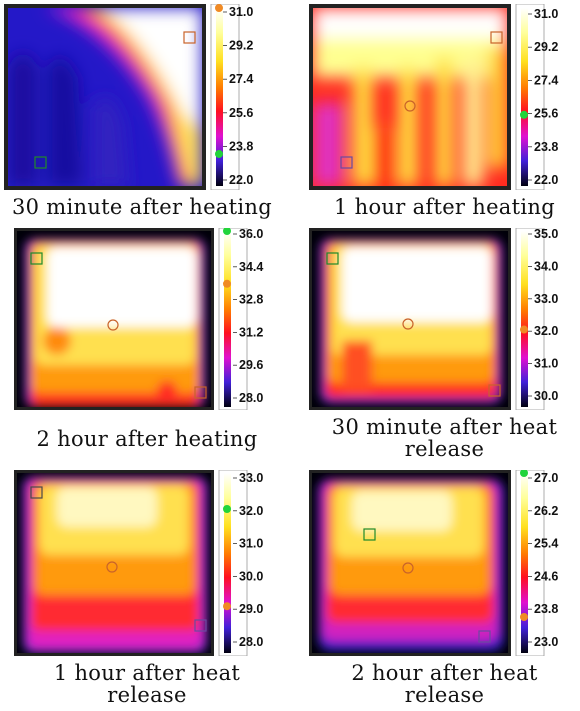  Describe the element at coordinates (147, 684) in the screenshot. I see `caption-5: 1 hour after heat release` at that location.